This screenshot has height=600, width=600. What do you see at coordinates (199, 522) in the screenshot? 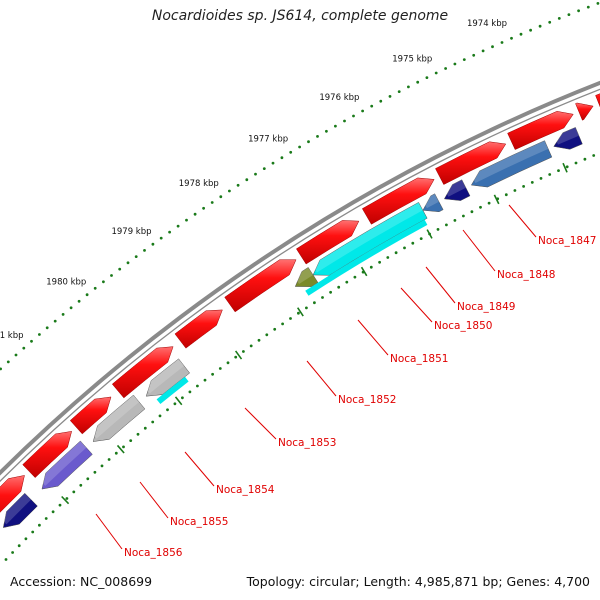
I see `gene-label: Noca_1855` at bounding box center [199, 522].